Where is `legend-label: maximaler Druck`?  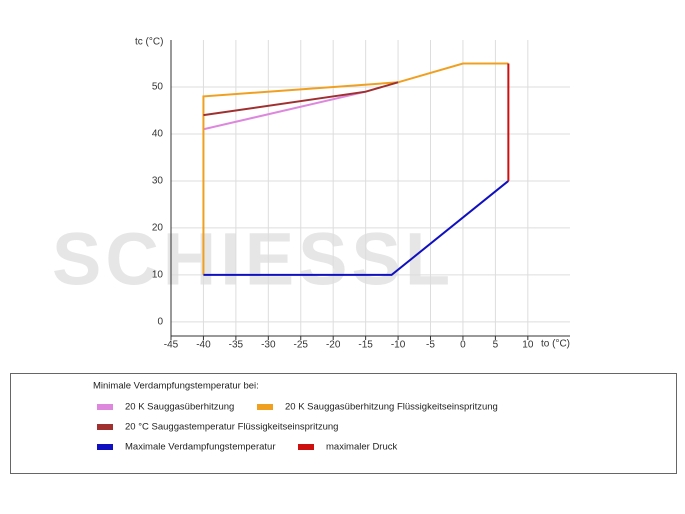
legend-label: maximaler Druck is located at coordinates (362, 447).